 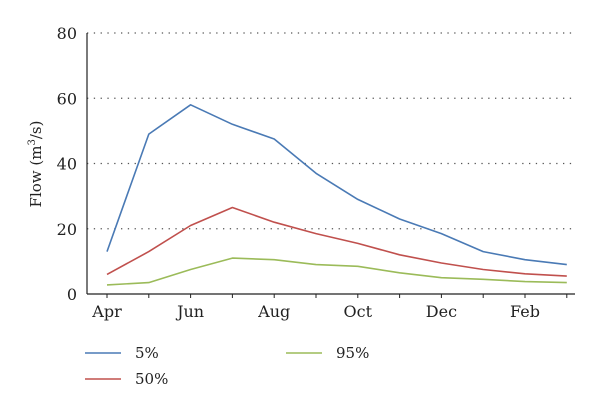 I want to click on x-tick-label: Oct, so click(x=358, y=311).